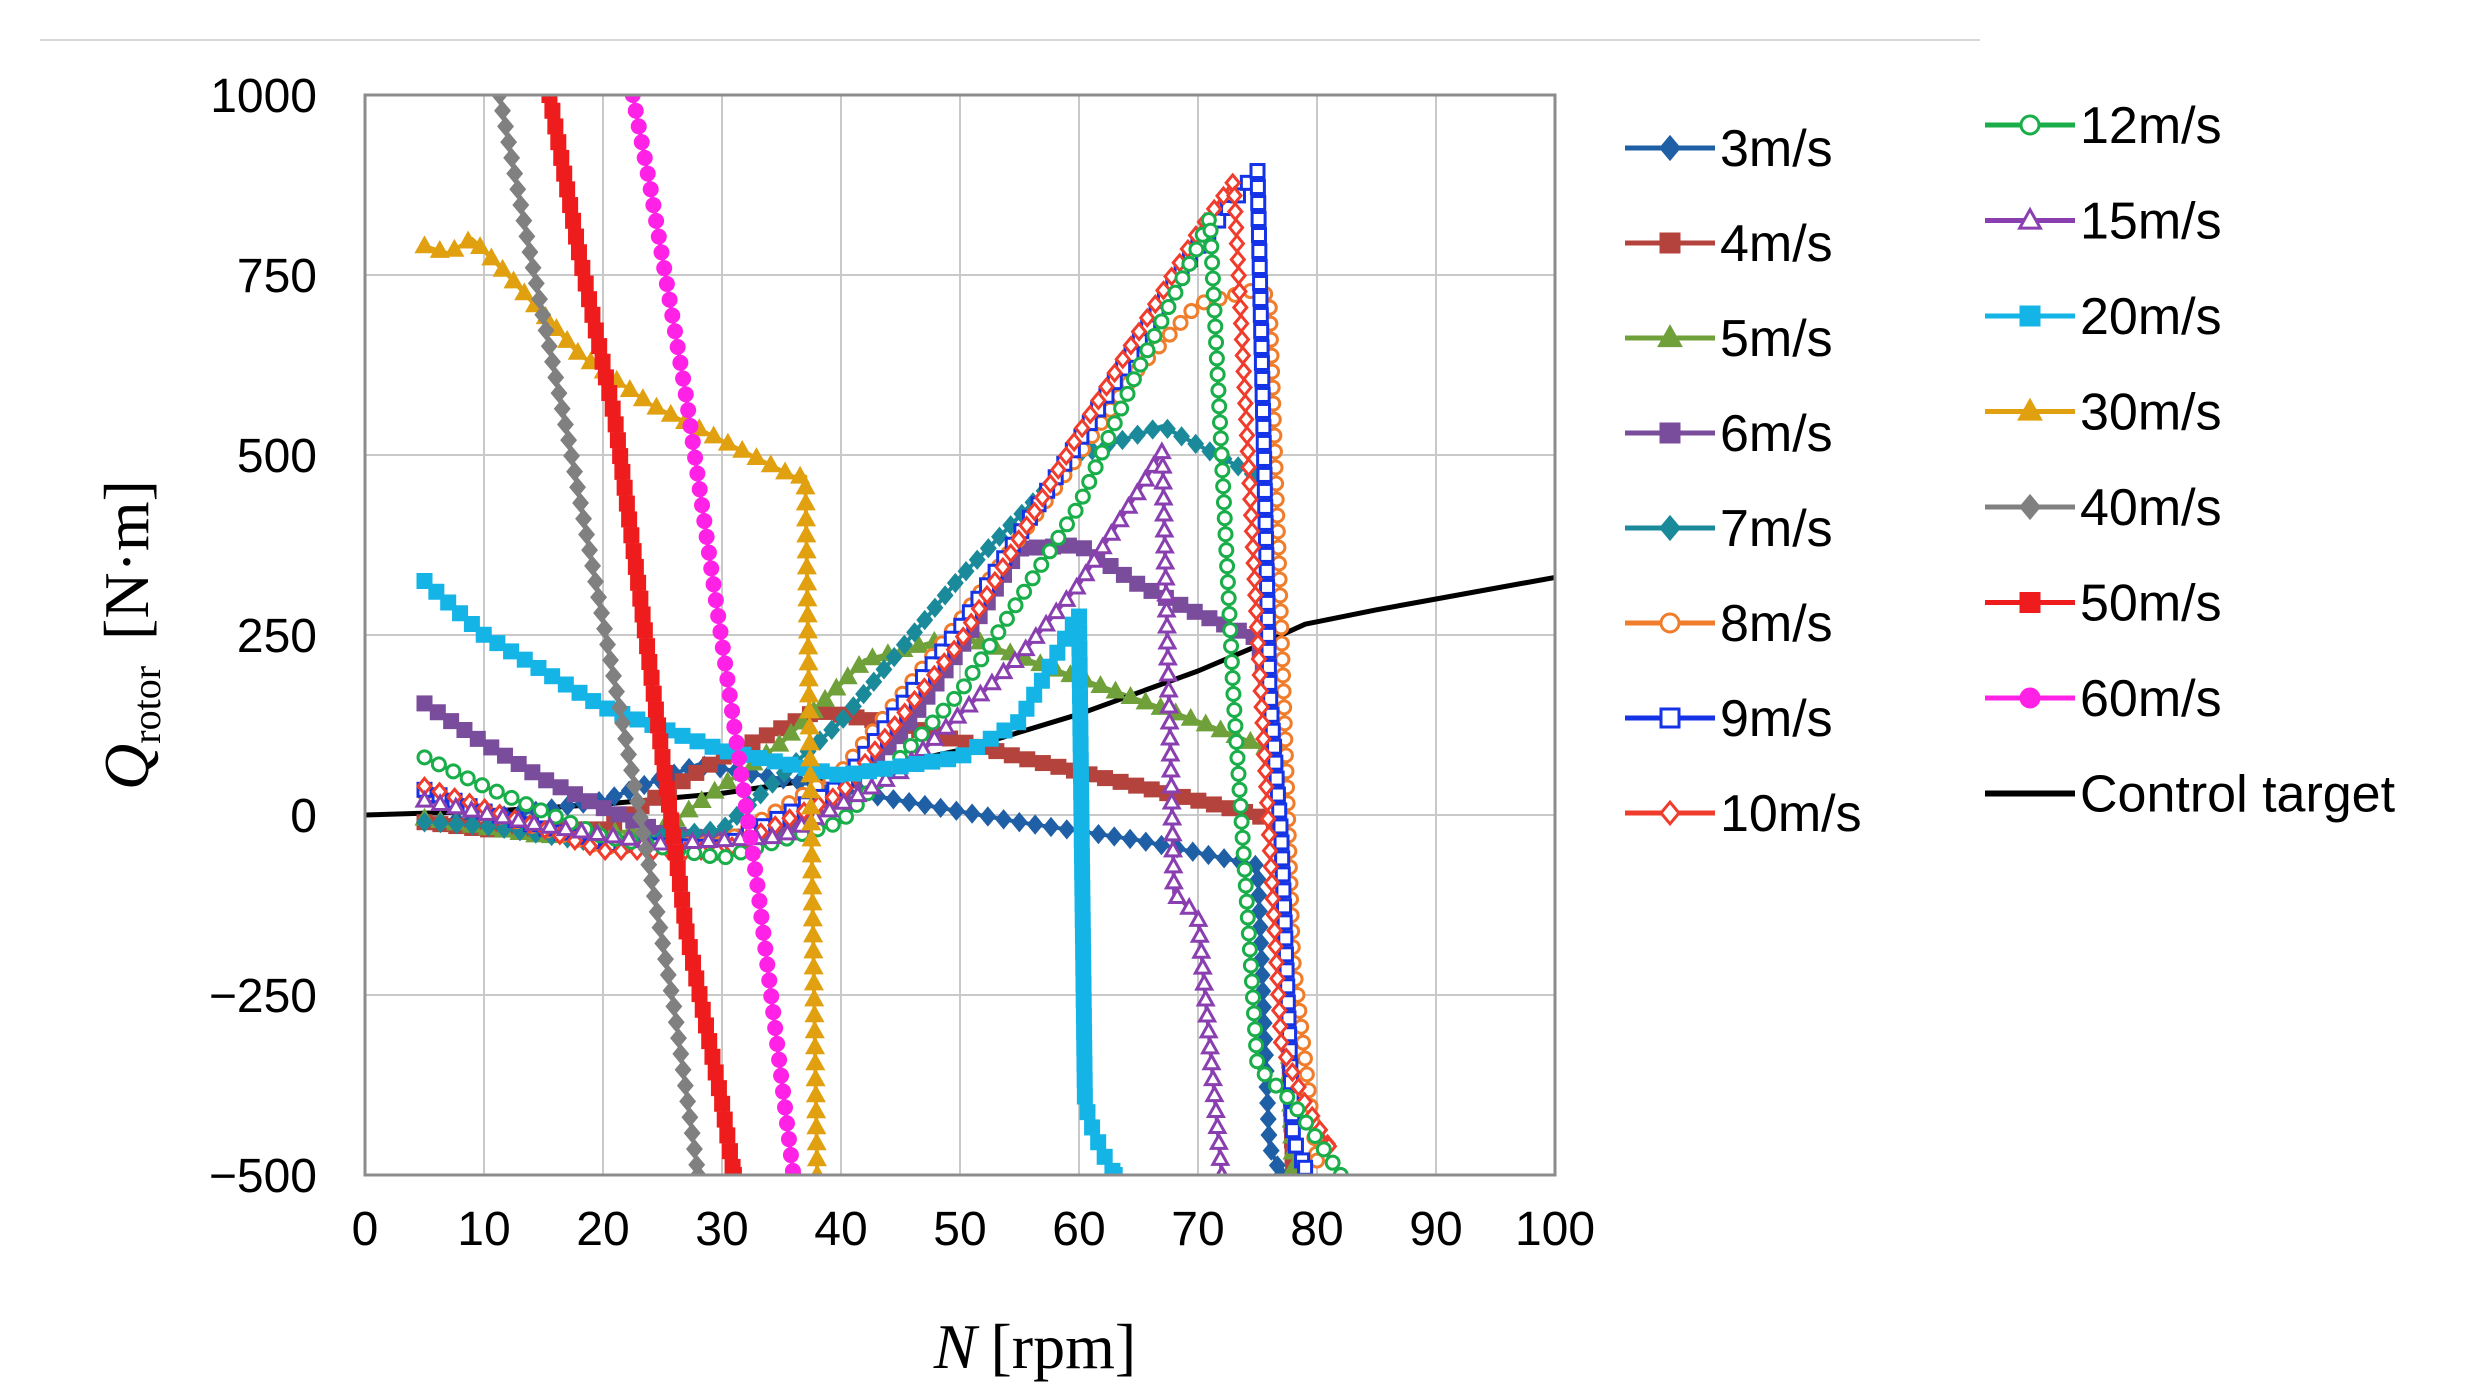  What do you see at coordinates (1670, 433) in the screenshot?
I see `legend-marker-6m-s` at bounding box center [1670, 433].